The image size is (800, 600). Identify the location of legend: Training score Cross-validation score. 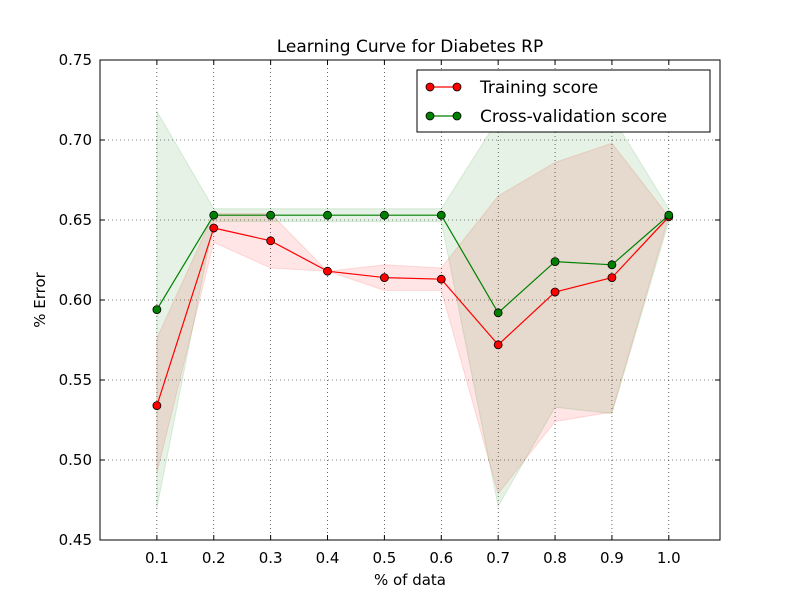
(563, 101).